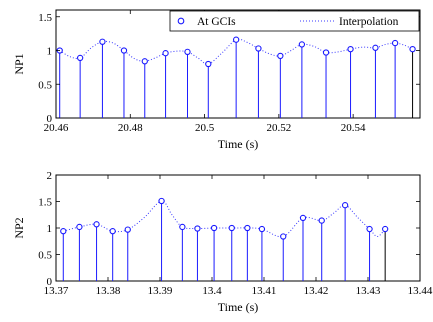 This screenshot has height=322, width=433. I want to click on legend: At GCIs Interpolation, so click(294, 21).